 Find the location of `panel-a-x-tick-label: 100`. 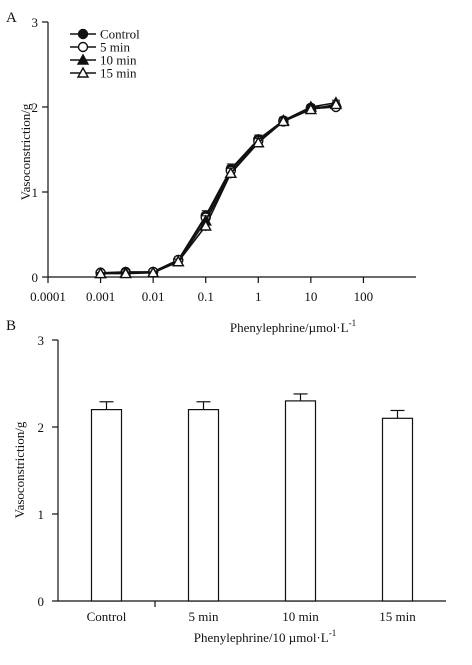

panel-a-x-tick-label: 100 is located at coordinates (364, 296).